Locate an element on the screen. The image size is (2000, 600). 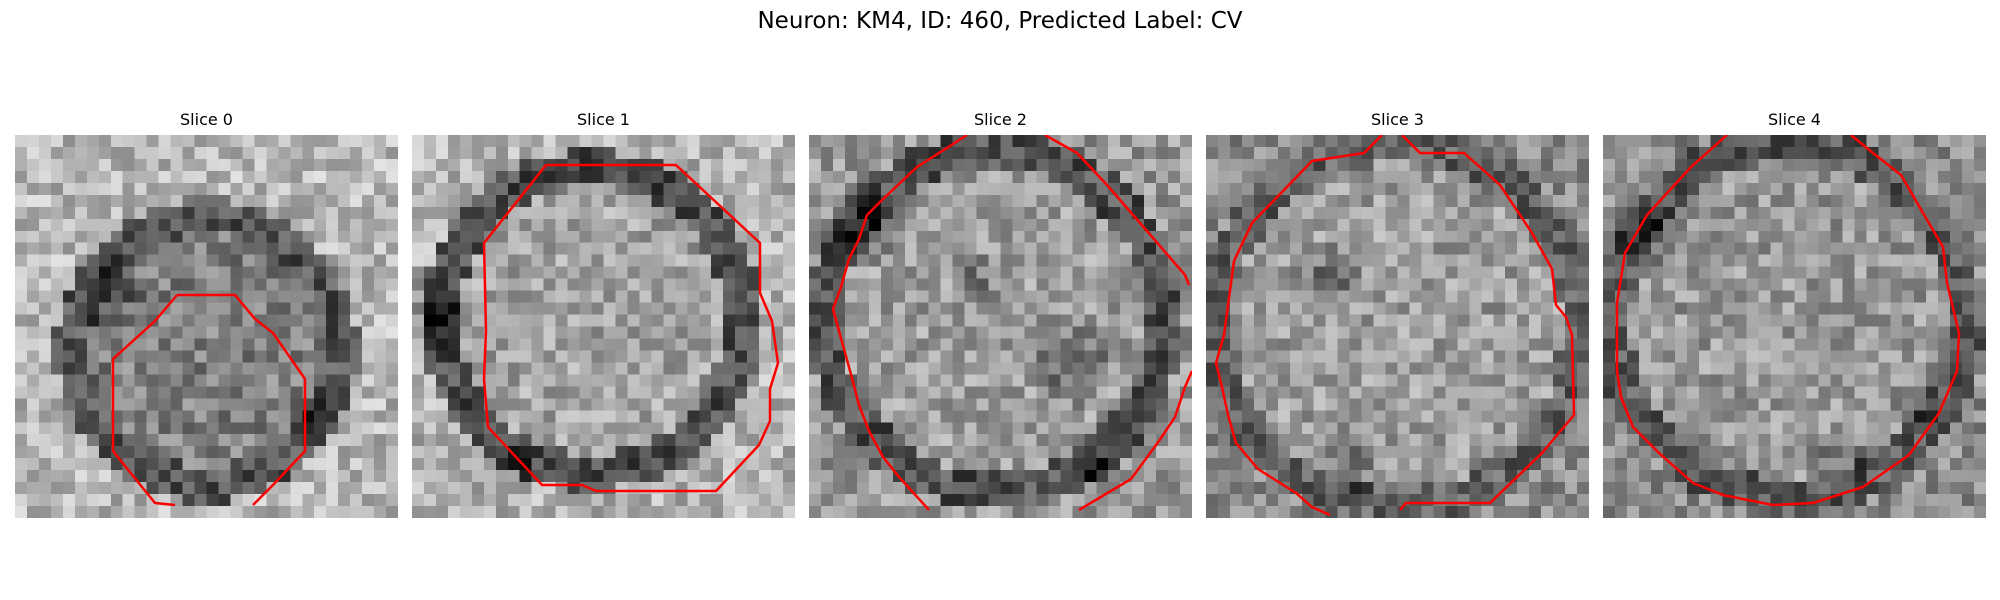
slice-title-4: Slice 4 is located at coordinates (1794, 119).